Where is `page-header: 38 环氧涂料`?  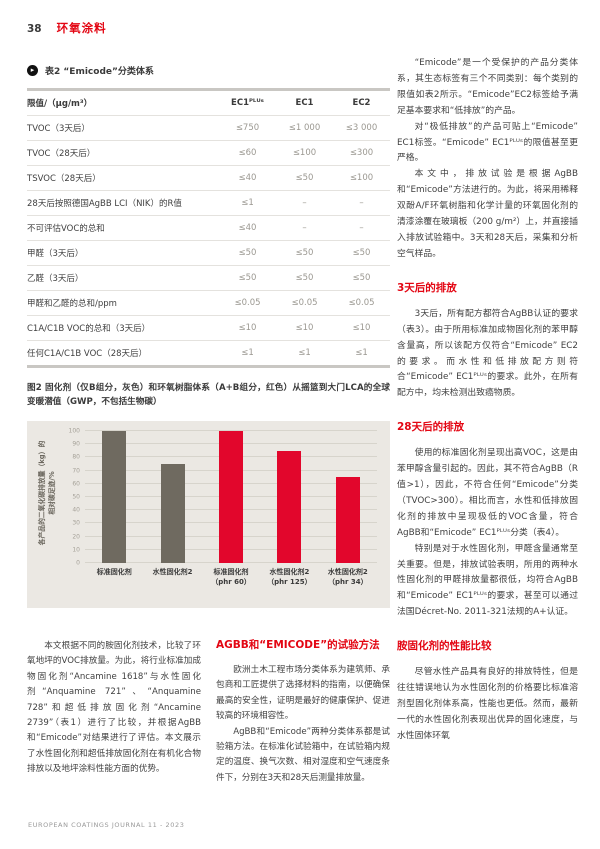
page-header: 38 环氧涂料 is located at coordinates (67, 28).